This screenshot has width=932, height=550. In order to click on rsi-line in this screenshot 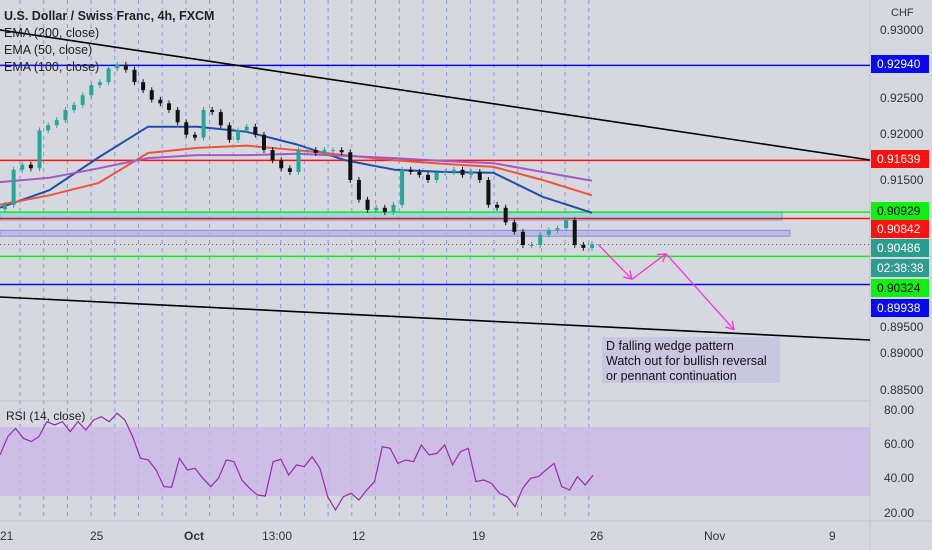, I will do `click(297, 462)`.